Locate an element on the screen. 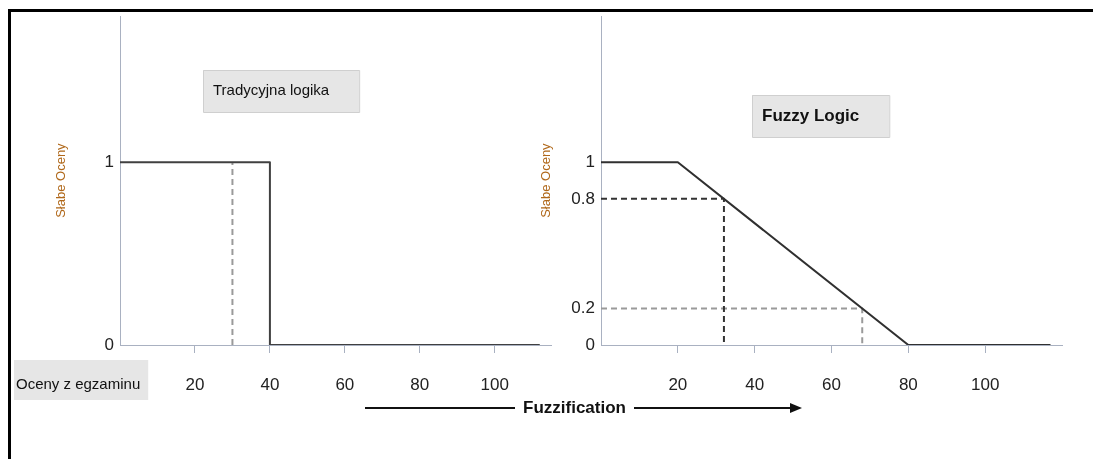 This screenshot has height=459, width=1093. y-tick-label: 0.2 is located at coordinates (583, 308).